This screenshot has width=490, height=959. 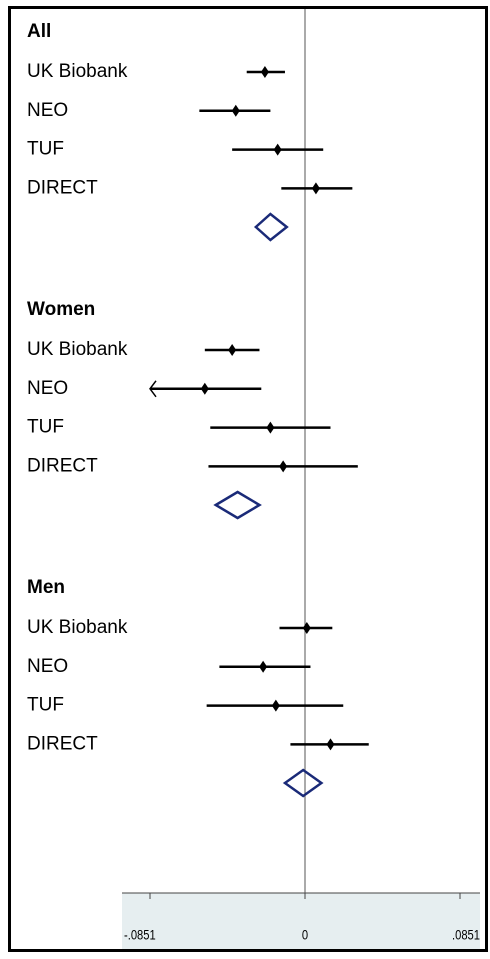 What do you see at coordinates (153, 389) in the screenshot?
I see `ci-arrow` at bounding box center [153, 389].